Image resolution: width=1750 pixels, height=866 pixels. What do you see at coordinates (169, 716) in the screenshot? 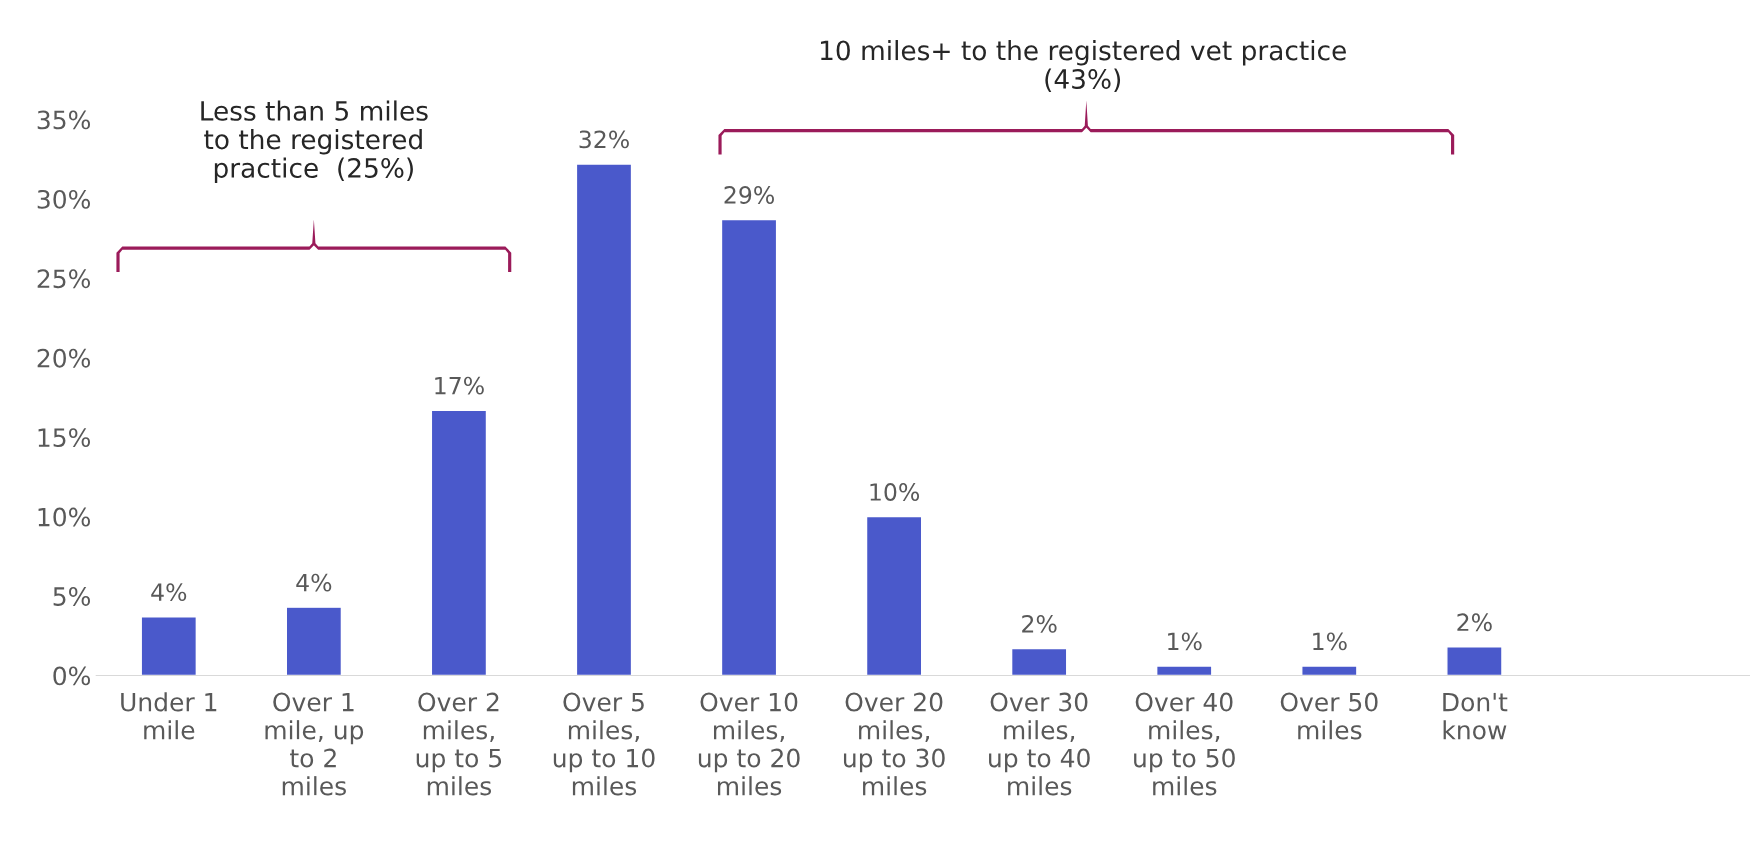
I see `x-tick-label: Under 1 mile` at bounding box center [169, 716].